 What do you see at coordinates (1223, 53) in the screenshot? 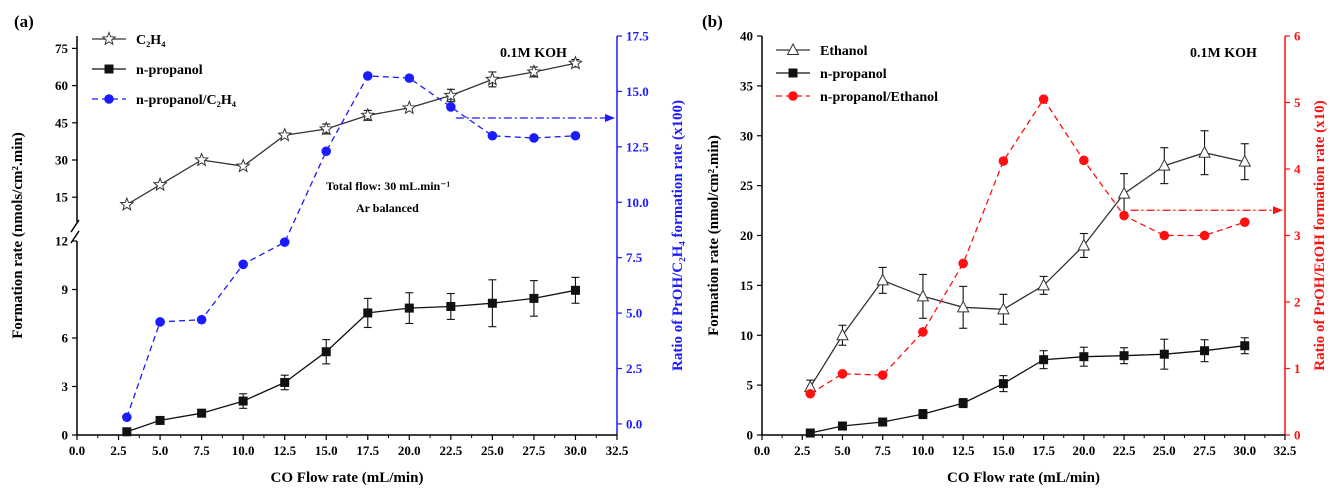
I see `condition-label: 0.1M KOH` at bounding box center [1223, 53].